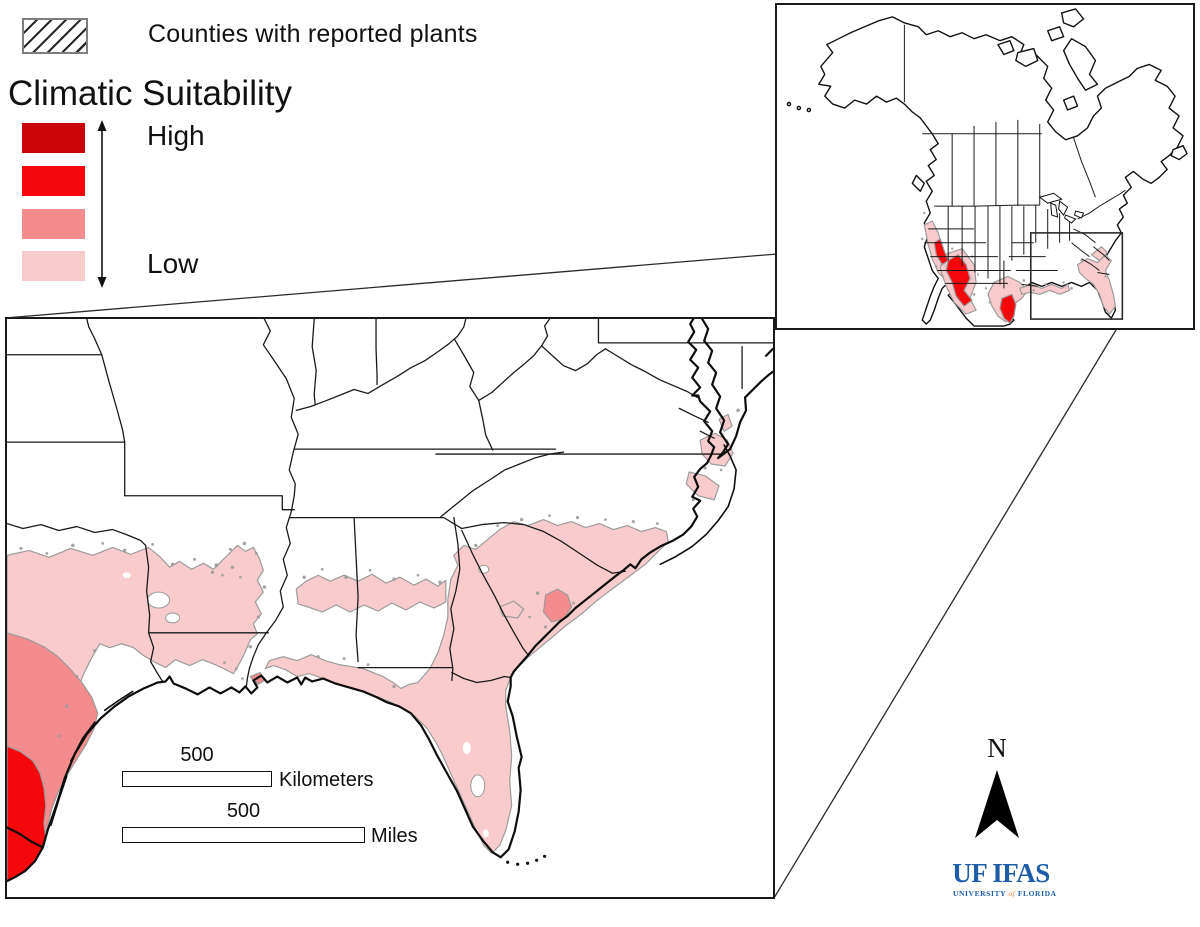  I want to click on logo-ifas-text: IFAS, so click(1021, 873).